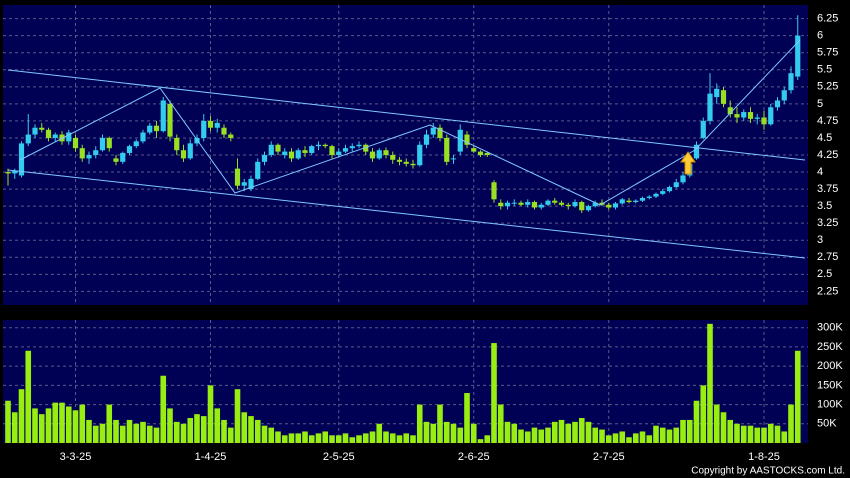 The height and width of the screenshot is (478, 850). I want to click on x-tick-label: 1-8-25, so click(764, 457).